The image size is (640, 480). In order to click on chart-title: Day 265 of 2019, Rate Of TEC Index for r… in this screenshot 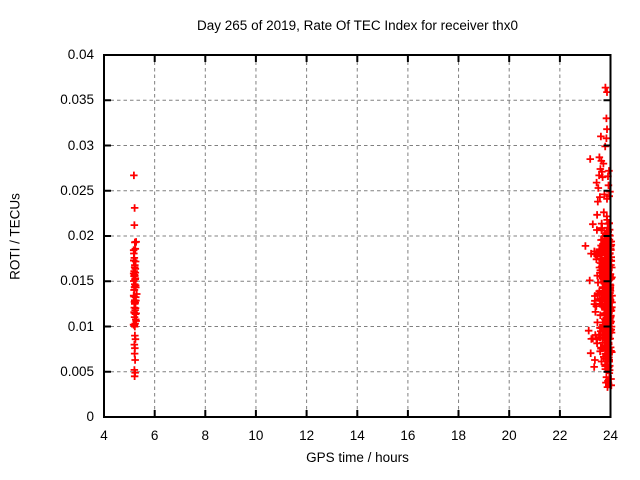, I will do `click(357, 25)`.